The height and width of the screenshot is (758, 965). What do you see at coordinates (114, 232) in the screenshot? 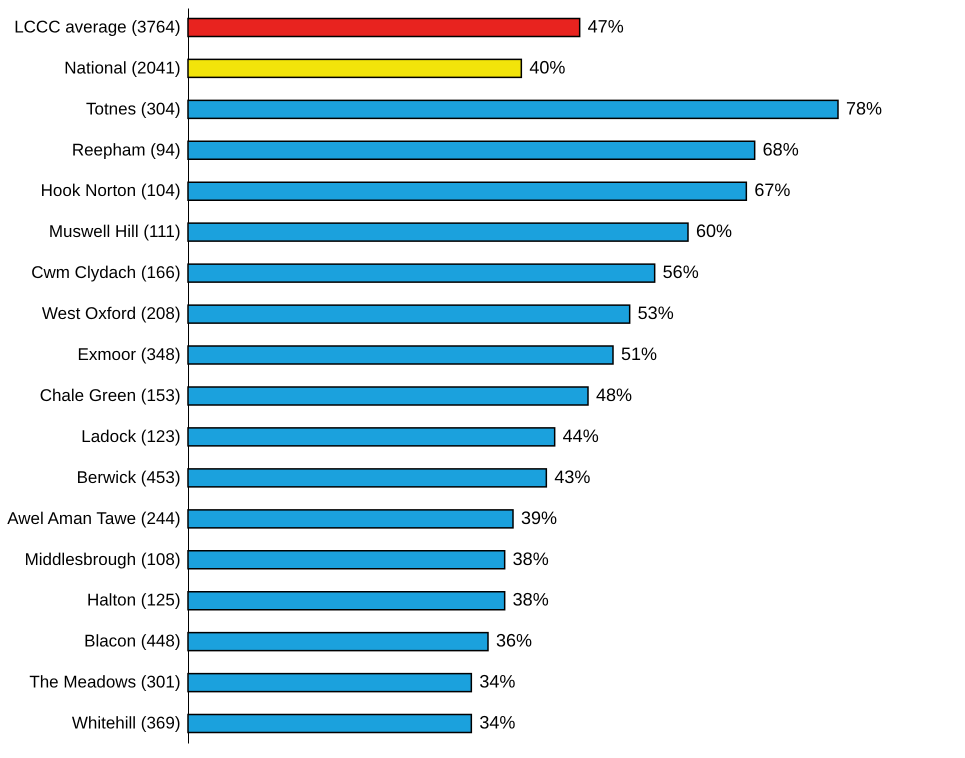
I see `y-tick-label: Muswell Hill (111)` at bounding box center [114, 232].